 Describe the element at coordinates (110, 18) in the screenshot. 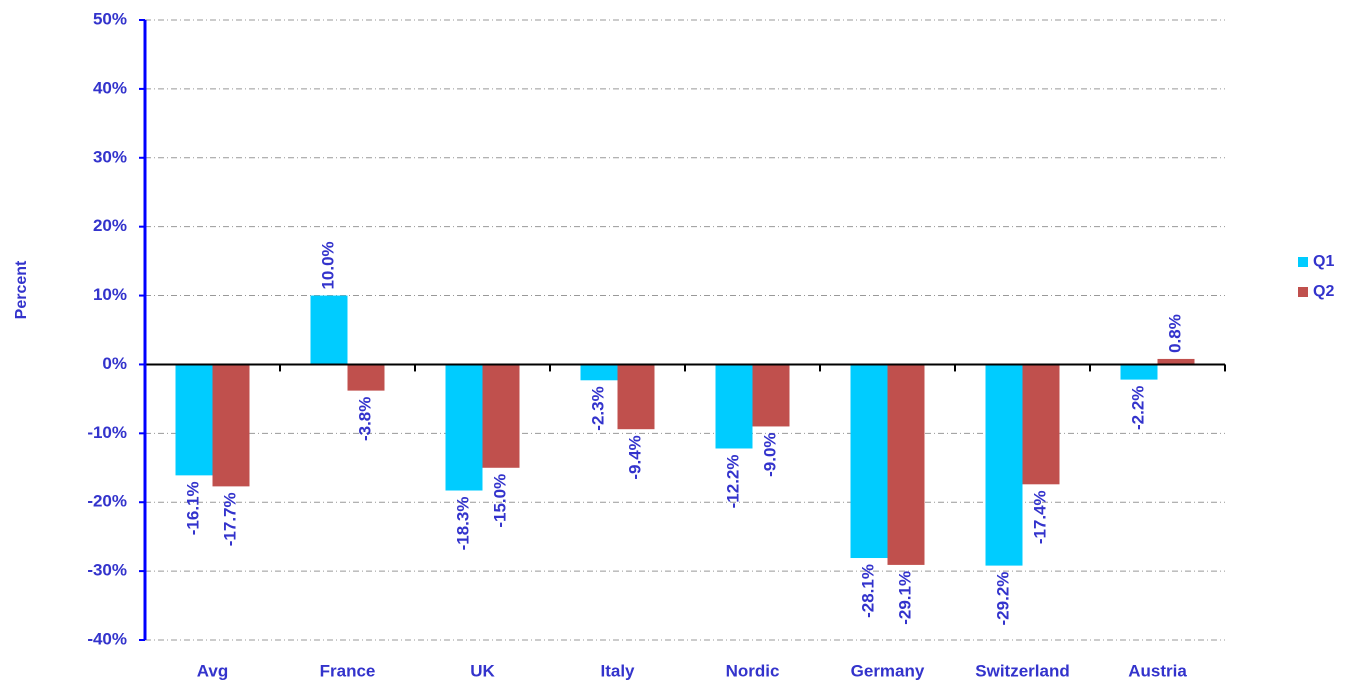

I see `y-tick-label: 50%` at that location.